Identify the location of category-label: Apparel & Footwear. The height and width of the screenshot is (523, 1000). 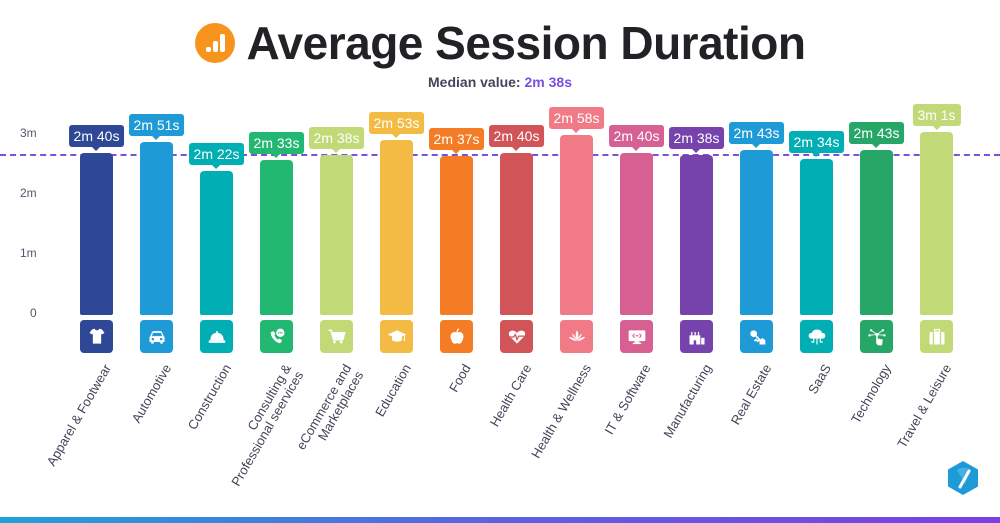
(79, 415).